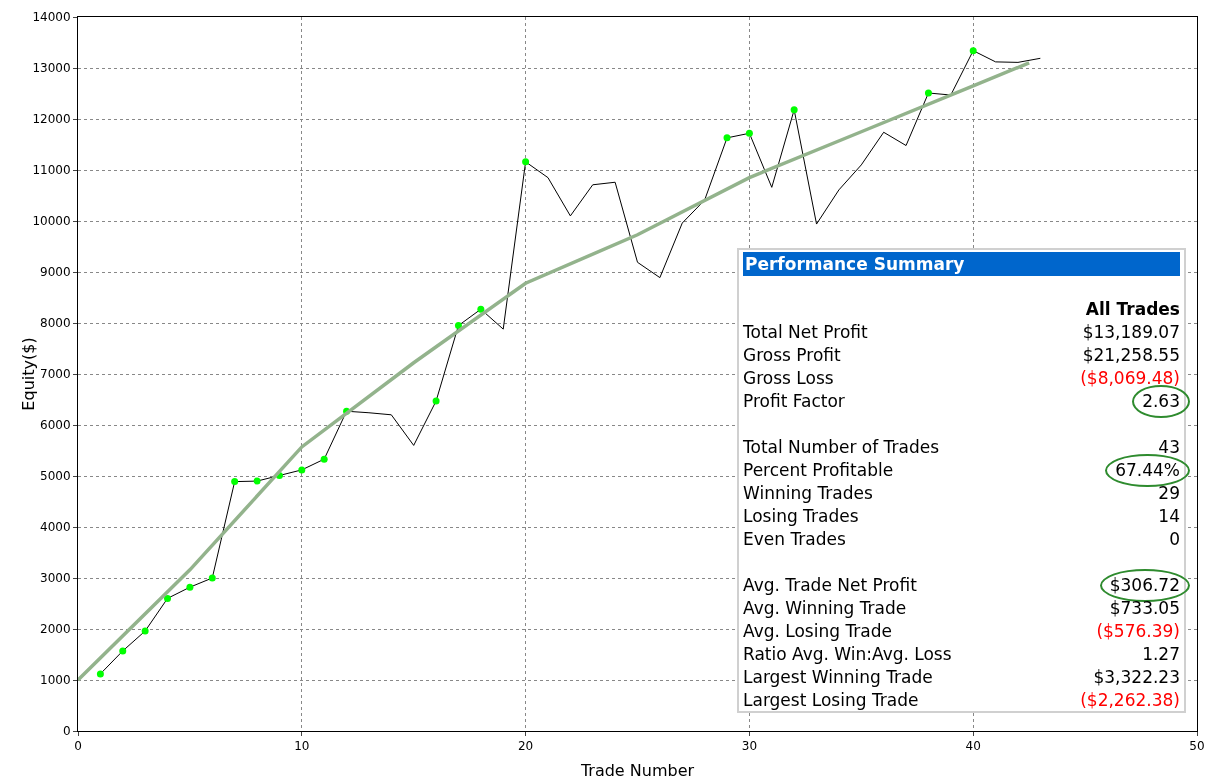  What do you see at coordinates (1130, 700) in the screenshot?
I see `annotation: ($2,262.38)` at bounding box center [1130, 700].